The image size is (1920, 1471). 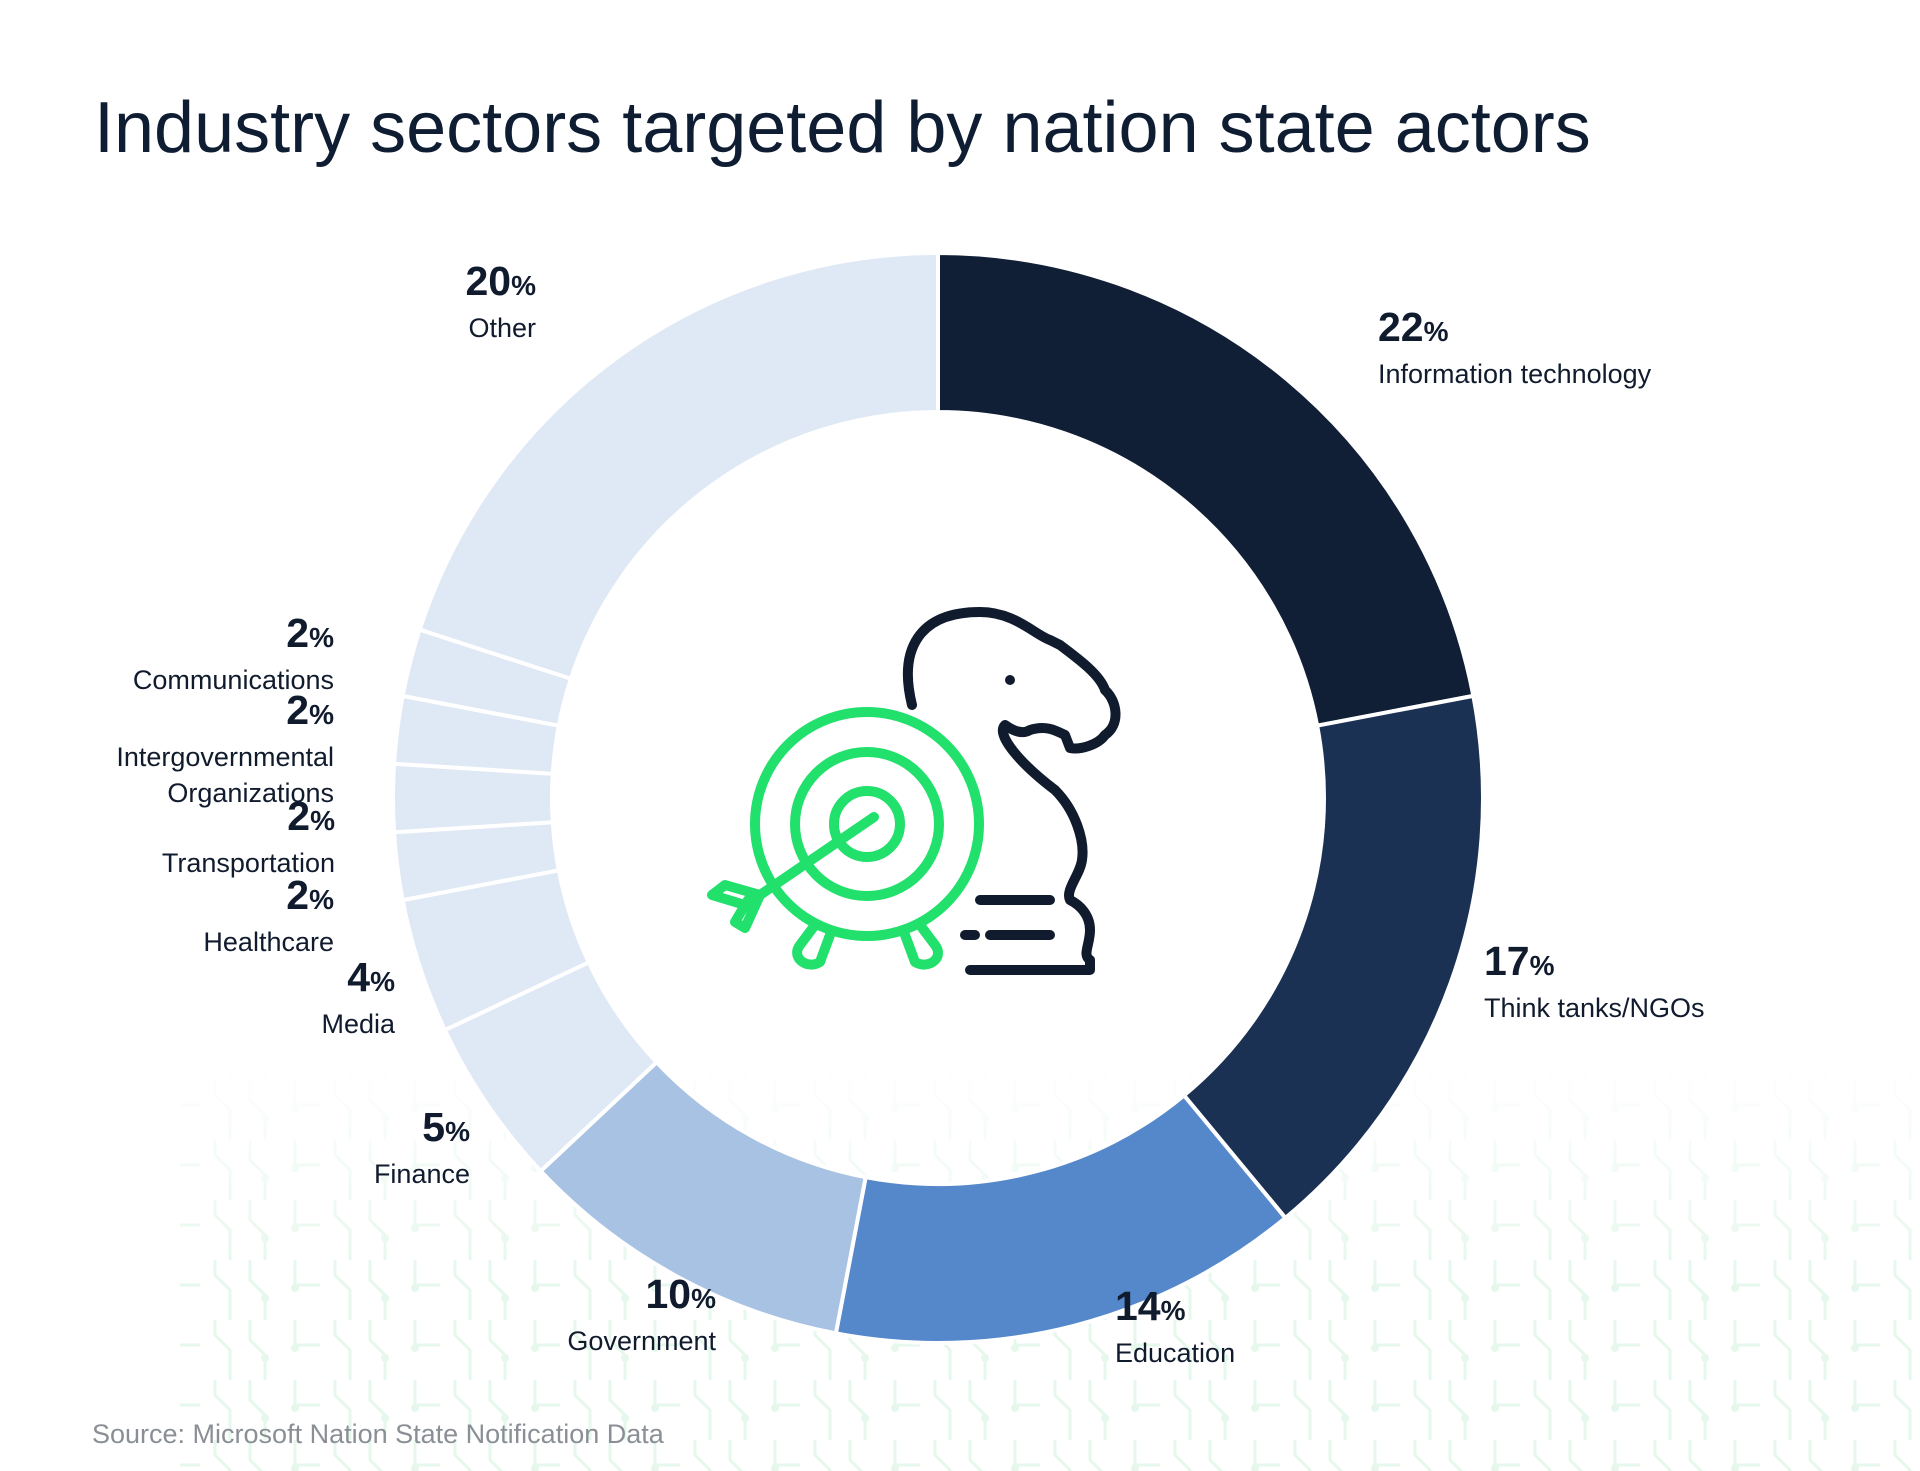 I want to click on category-label-finance: Finance, so click(x=422, y=1174).